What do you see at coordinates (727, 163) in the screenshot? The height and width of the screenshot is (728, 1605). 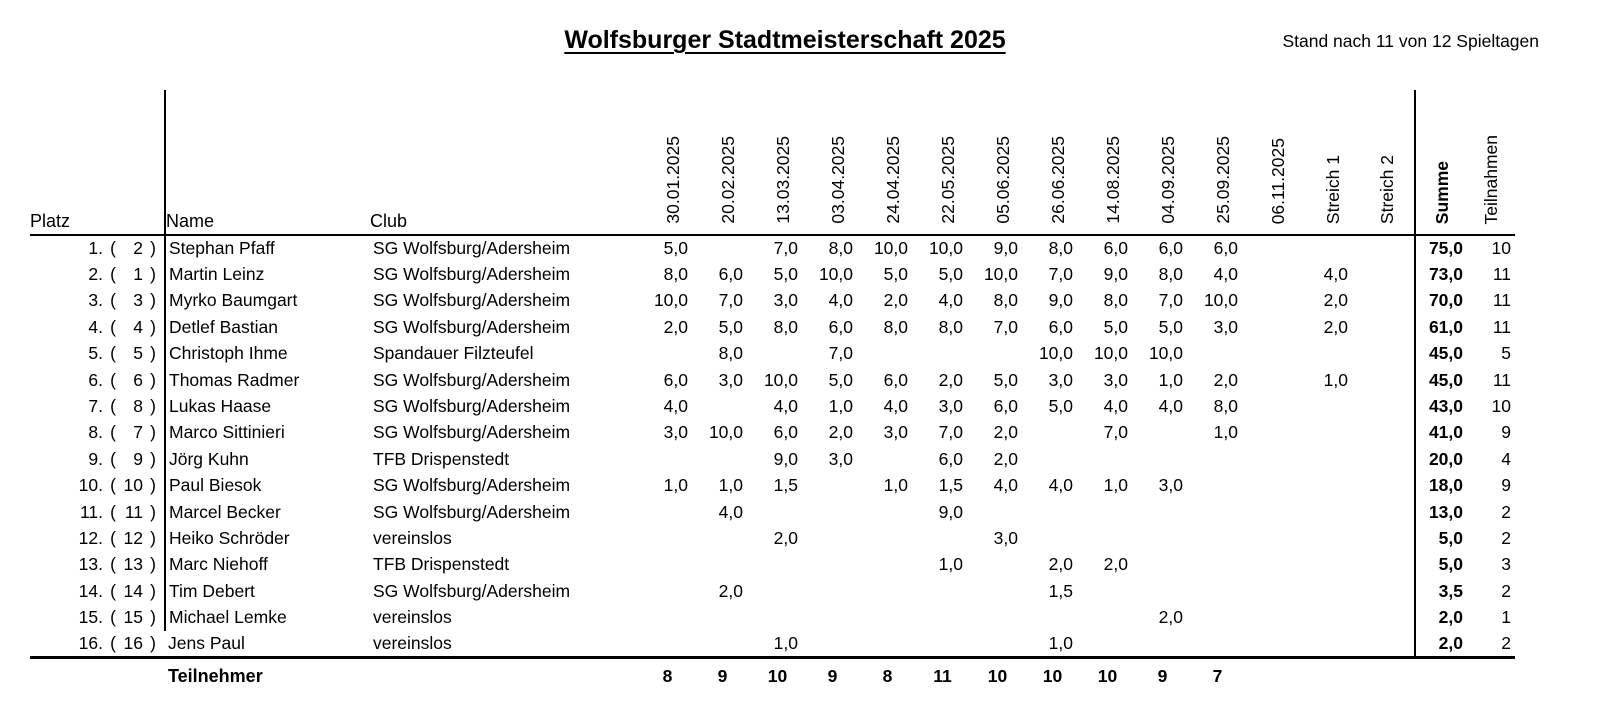 I see `day-header: 20.02.2025` at bounding box center [727, 163].